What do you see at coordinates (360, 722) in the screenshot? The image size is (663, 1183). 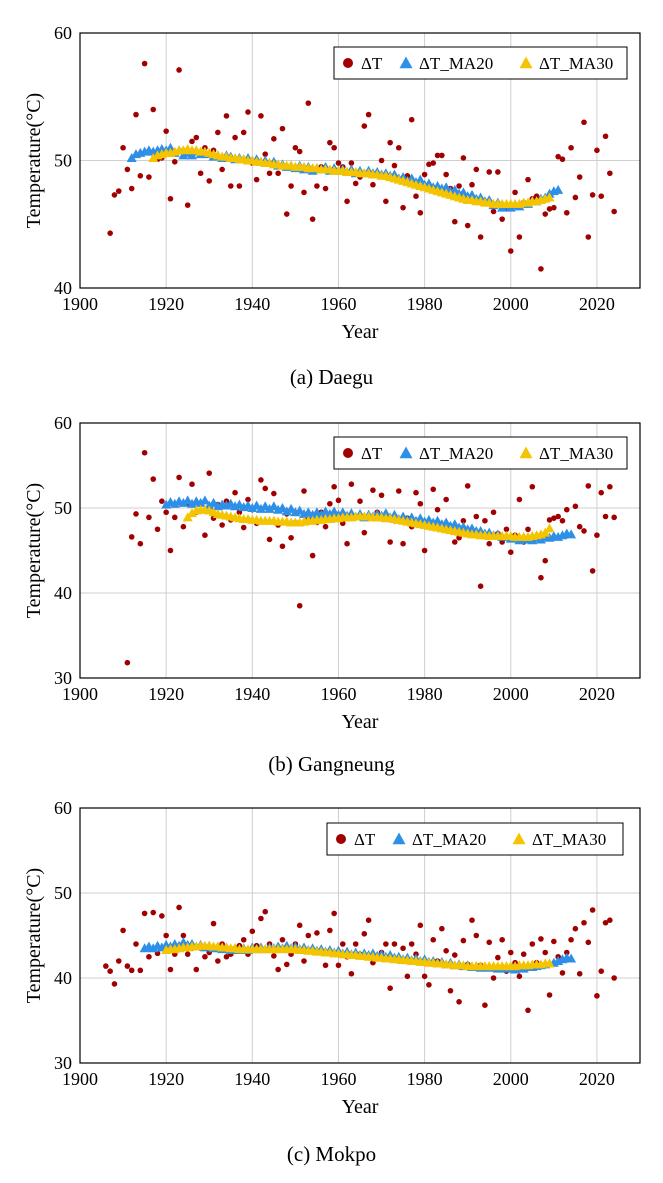 I see `x-axis-title: Year` at bounding box center [360, 722].